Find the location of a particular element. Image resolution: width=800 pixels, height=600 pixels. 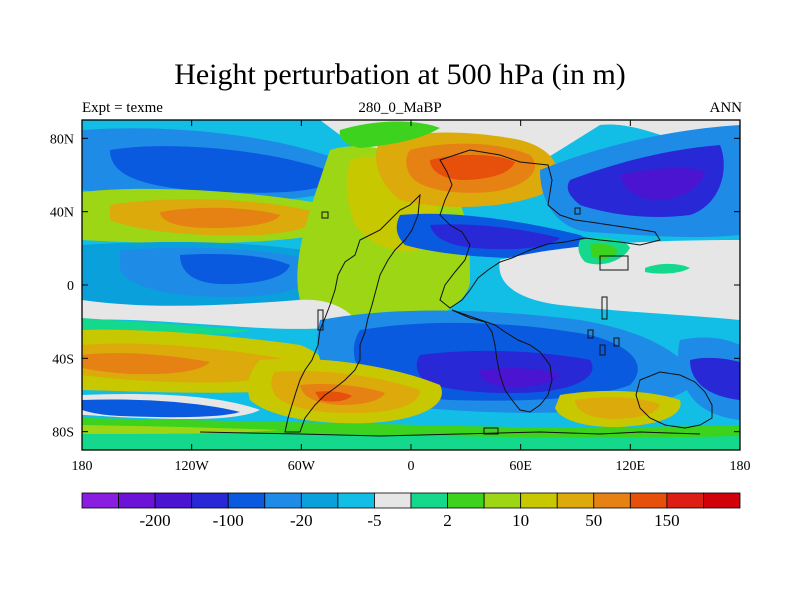

x-tick-label: 60E is located at coordinates (520, 466).